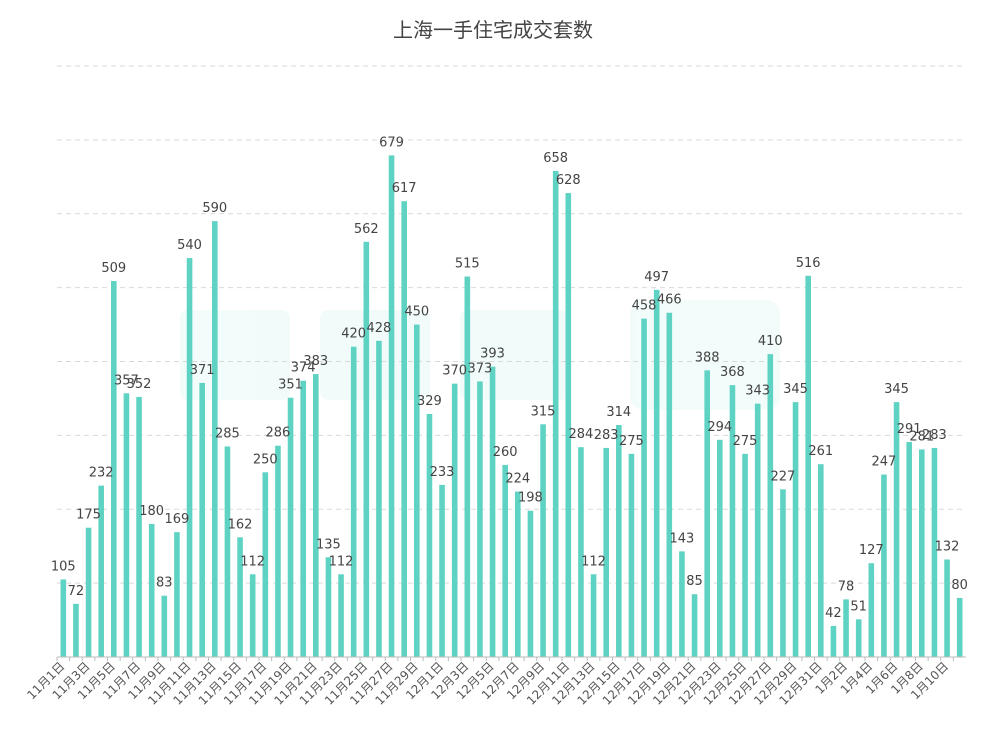 The width and height of the screenshot is (986, 736). Describe the element at coordinates (618, 412) in the screenshot. I see `data-label: 314` at that location.